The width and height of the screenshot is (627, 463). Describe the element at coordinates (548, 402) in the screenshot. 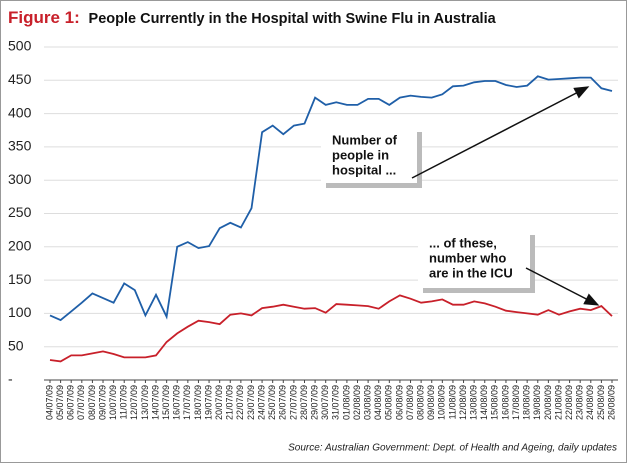

I see `x-tick-label: 20/08/09` at that location.